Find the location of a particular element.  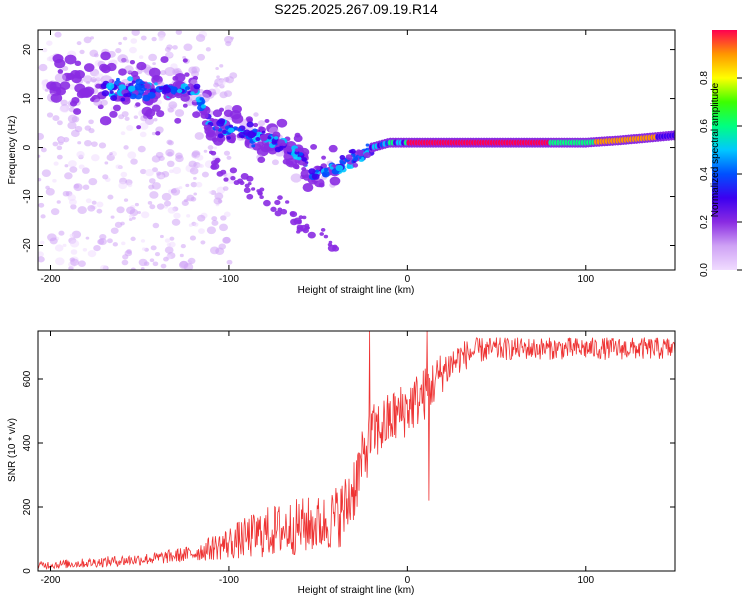

x-tick-label: -200 is located at coordinates (50, 580).